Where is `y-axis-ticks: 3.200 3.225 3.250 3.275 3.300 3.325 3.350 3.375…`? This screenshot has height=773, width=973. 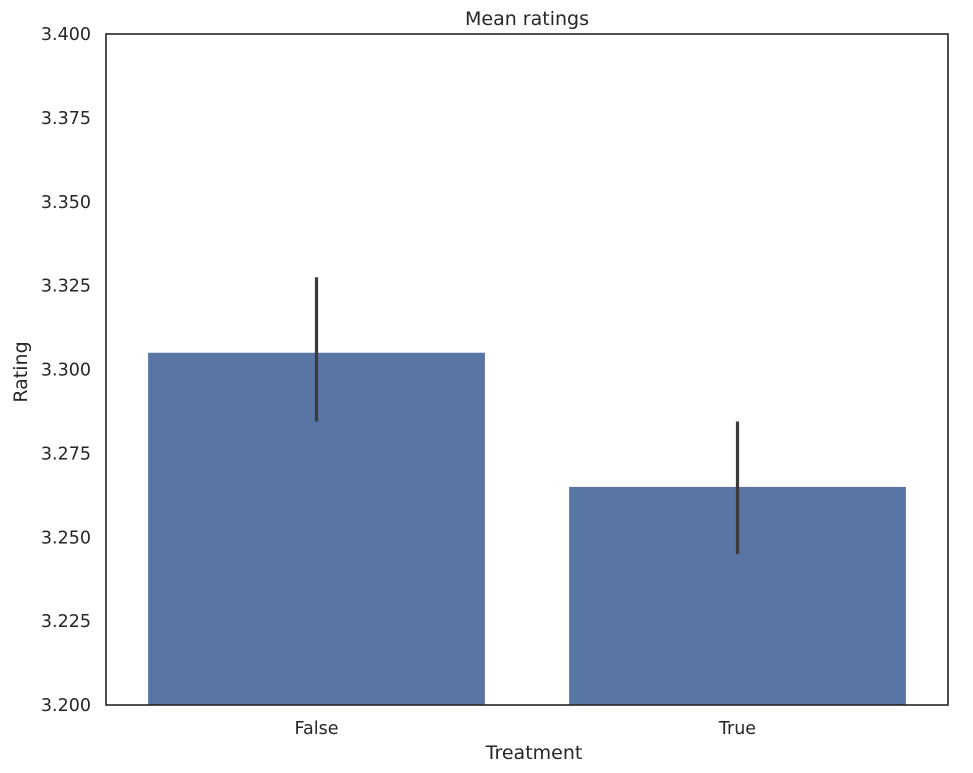
y-axis-ticks: 3.200 3.225 3.250 3.275 3.300 3.325 3.350 3.375… is located at coordinates (66, 370).